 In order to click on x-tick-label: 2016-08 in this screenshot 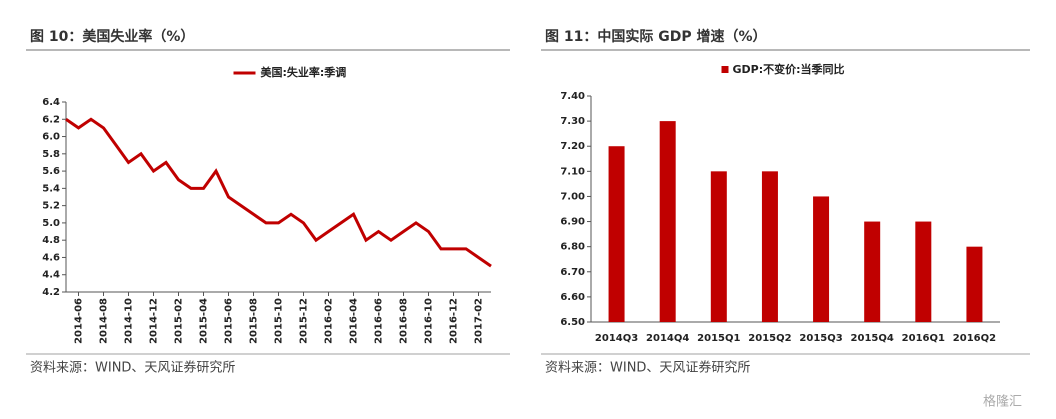, I will do `click(404, 321)`.